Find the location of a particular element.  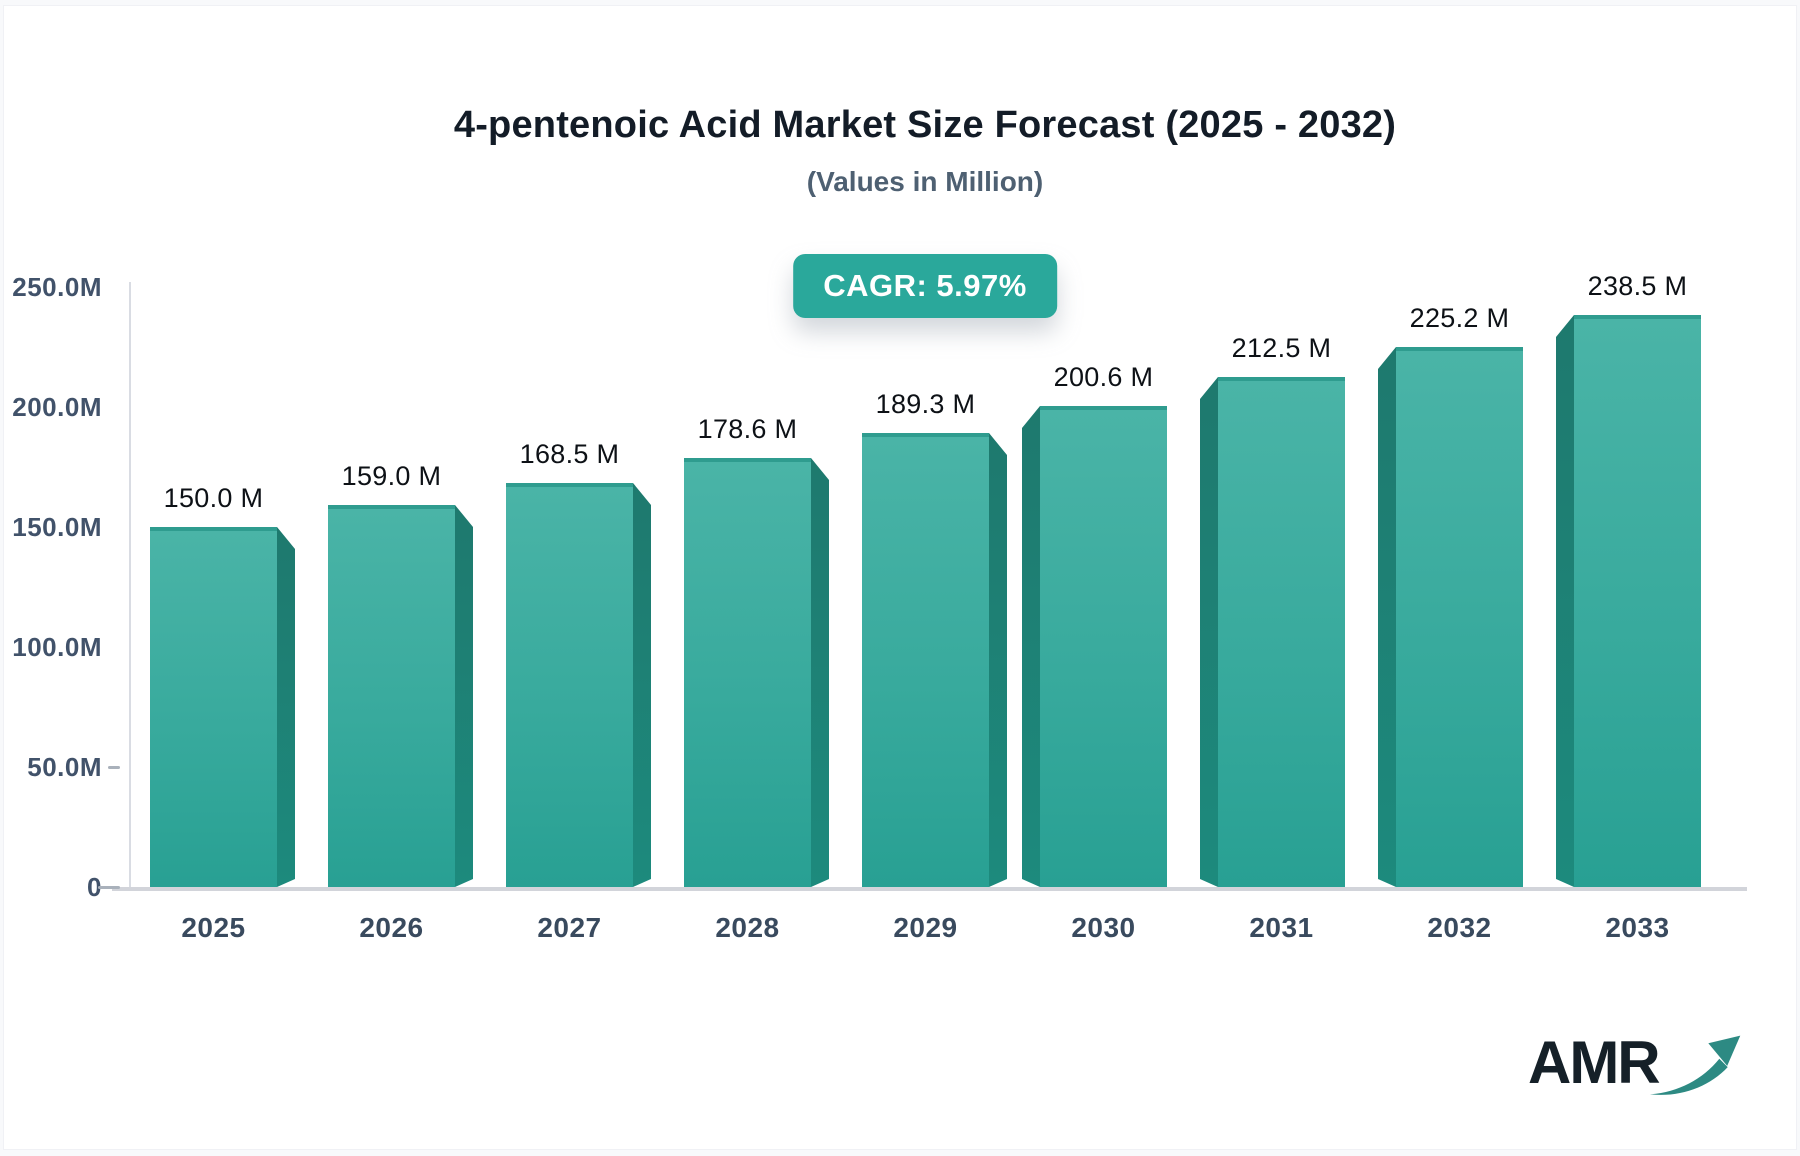

cagr-badge: CAGR: 5.97% is located at coordinates (925, 286).